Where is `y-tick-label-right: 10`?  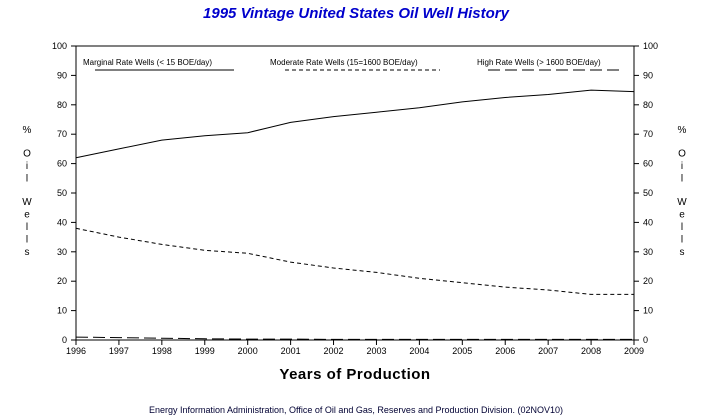 y-tick-label-right: 10 is located at coordinates (648, 311).